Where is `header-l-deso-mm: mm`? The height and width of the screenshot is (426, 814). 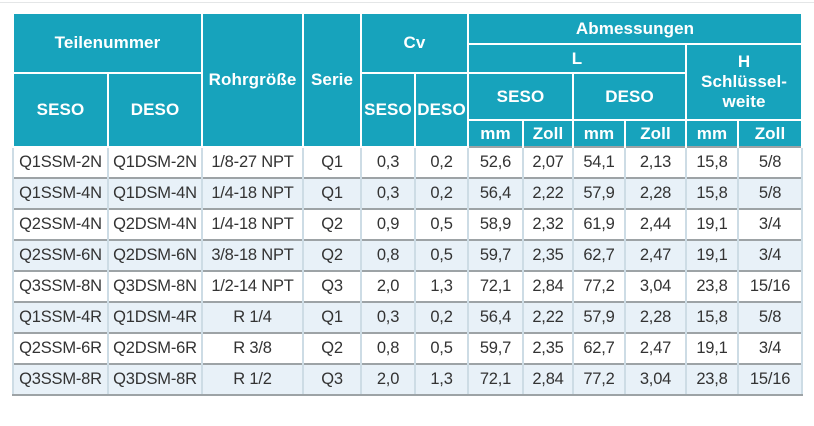
header-l-deso-mm: mm is located at coordinates (599, 133).